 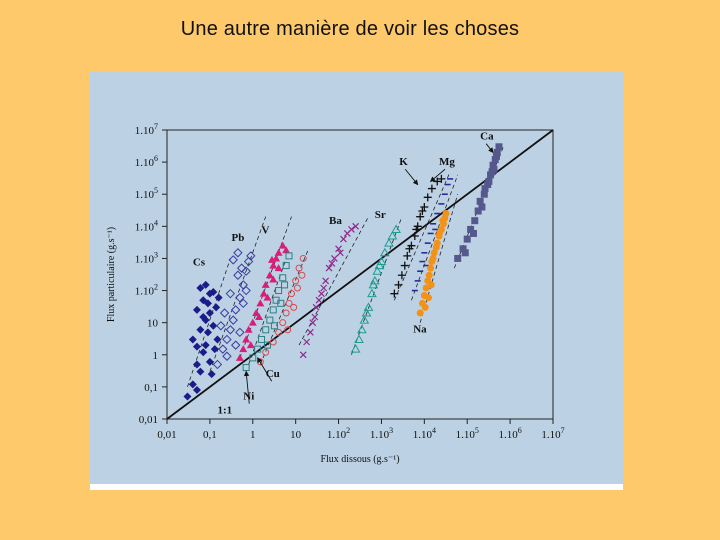 What do you see at coordinates (439, 258) in the screenshot?
I see `fit-line-na` at bounding box center [439, 258].